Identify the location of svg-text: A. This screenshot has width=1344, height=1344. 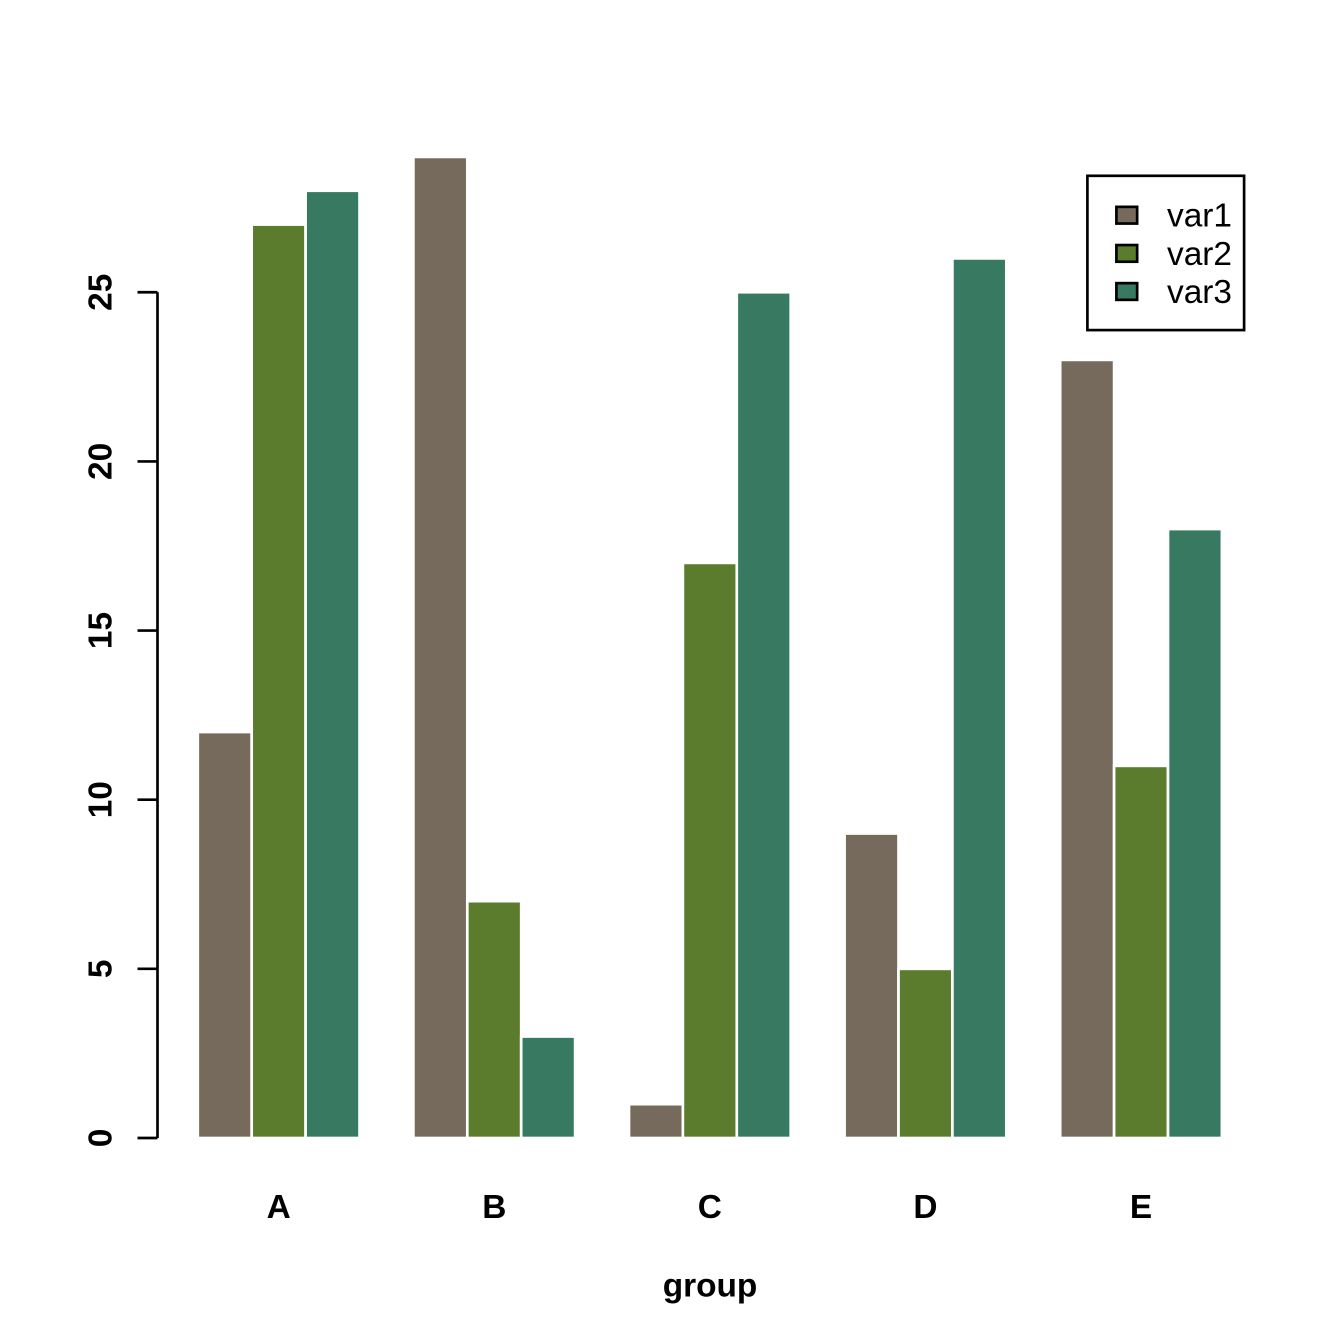
(279, 1207).